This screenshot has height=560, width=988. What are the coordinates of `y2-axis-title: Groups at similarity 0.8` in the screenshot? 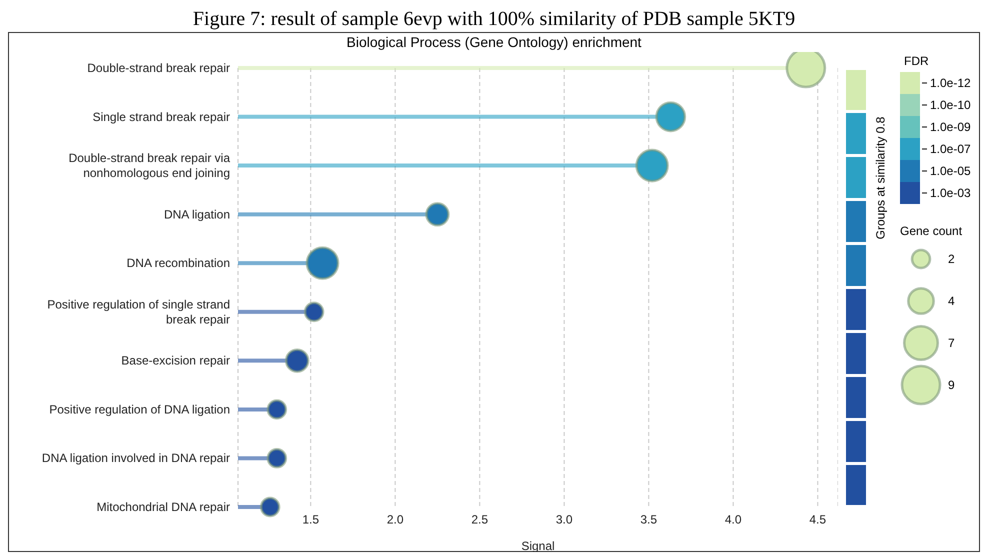 It's located at (880, 178).